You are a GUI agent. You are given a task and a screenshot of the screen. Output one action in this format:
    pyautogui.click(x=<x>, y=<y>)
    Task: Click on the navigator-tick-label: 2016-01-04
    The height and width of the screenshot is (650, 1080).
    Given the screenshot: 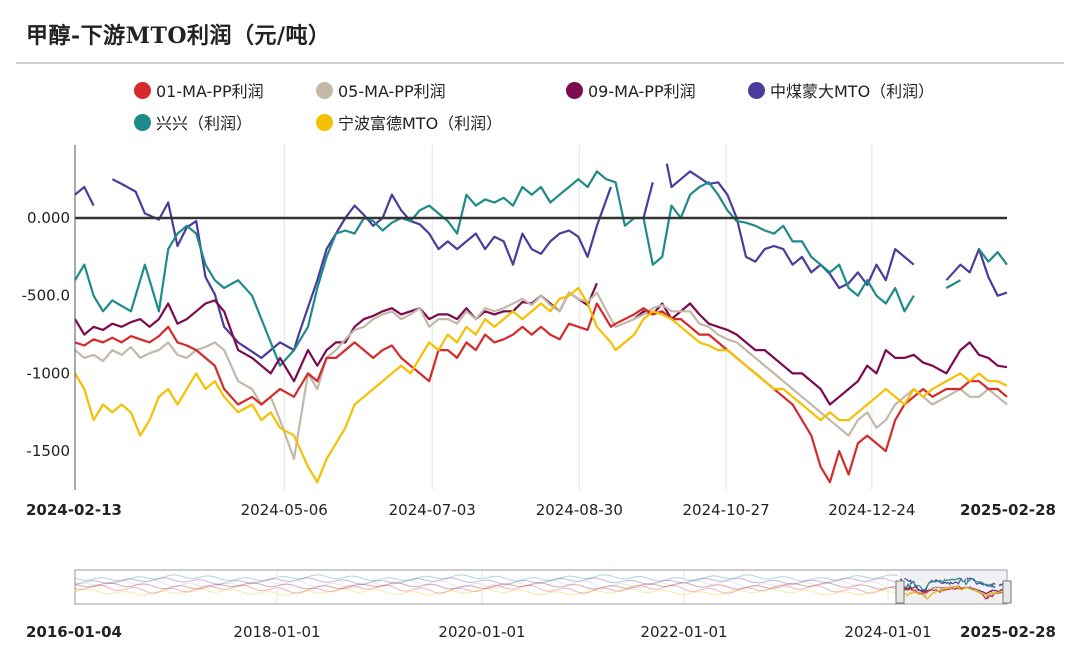 What is the action you would take?
    pyautogui.click(x=74, y=632)
    